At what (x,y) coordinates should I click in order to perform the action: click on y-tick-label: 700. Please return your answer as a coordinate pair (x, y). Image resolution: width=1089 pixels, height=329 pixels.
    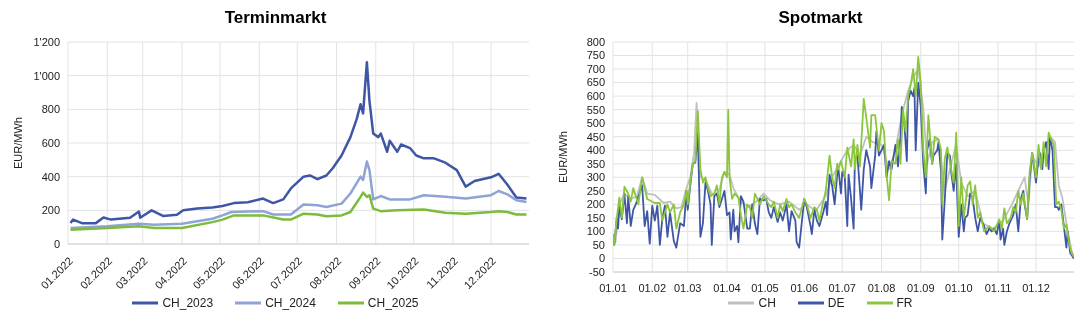
    Looking at the image, I should click on (595, 68).